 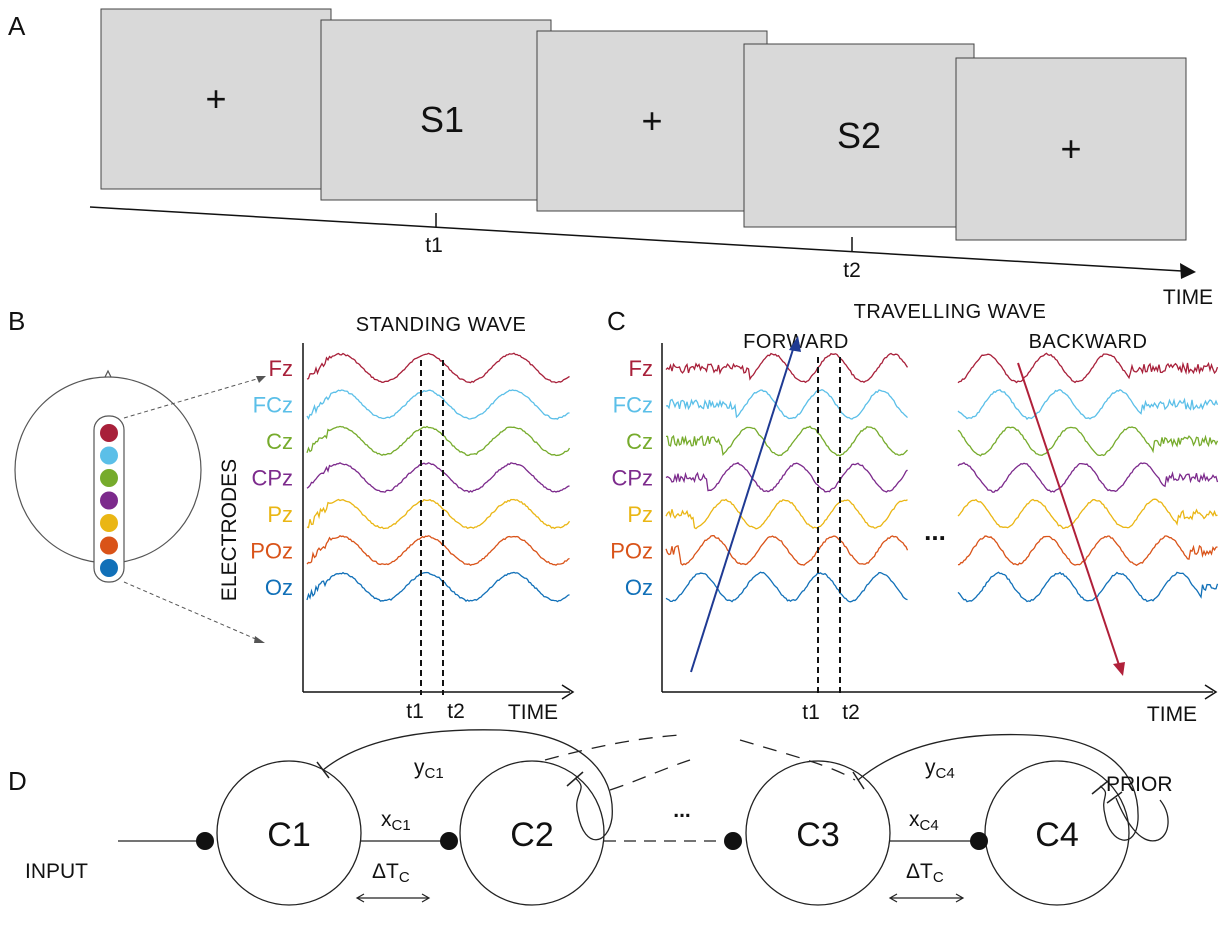 What do you see at coordinates (1172, 714) in the screenshot?
I see `time-label-c: TIME` at bounding box center [1172, 714].